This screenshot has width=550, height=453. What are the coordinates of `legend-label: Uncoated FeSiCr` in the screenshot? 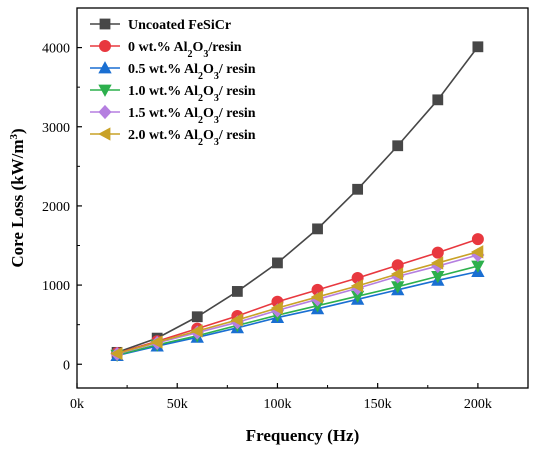 It's located at (179, 25).